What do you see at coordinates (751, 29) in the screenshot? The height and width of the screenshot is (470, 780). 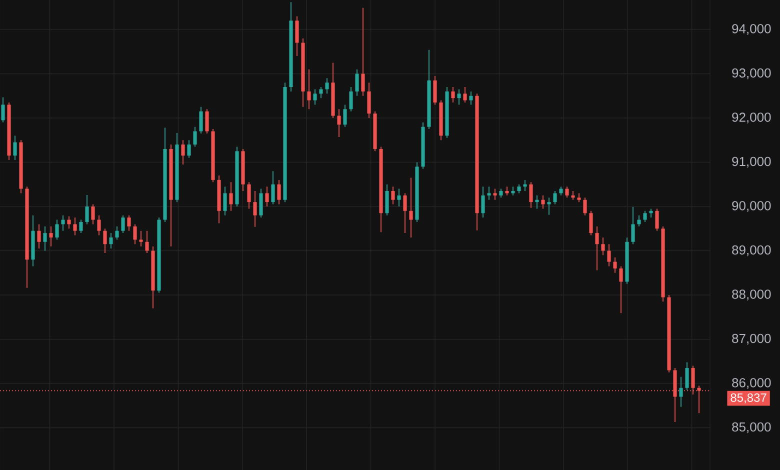 I see `y-tick-label: 94,000` at bounding box center [751, 29].